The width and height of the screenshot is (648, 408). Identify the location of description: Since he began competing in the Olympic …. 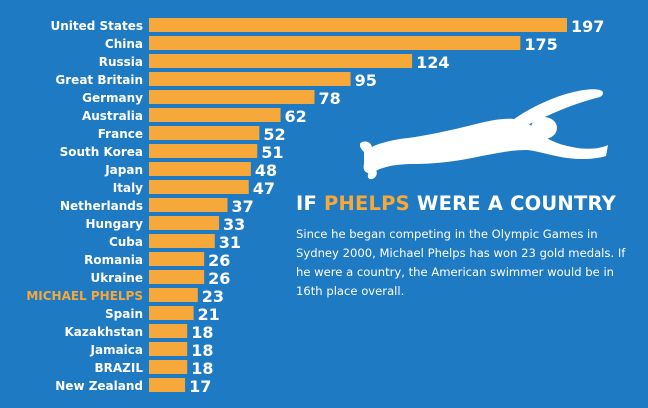
(461, 262).